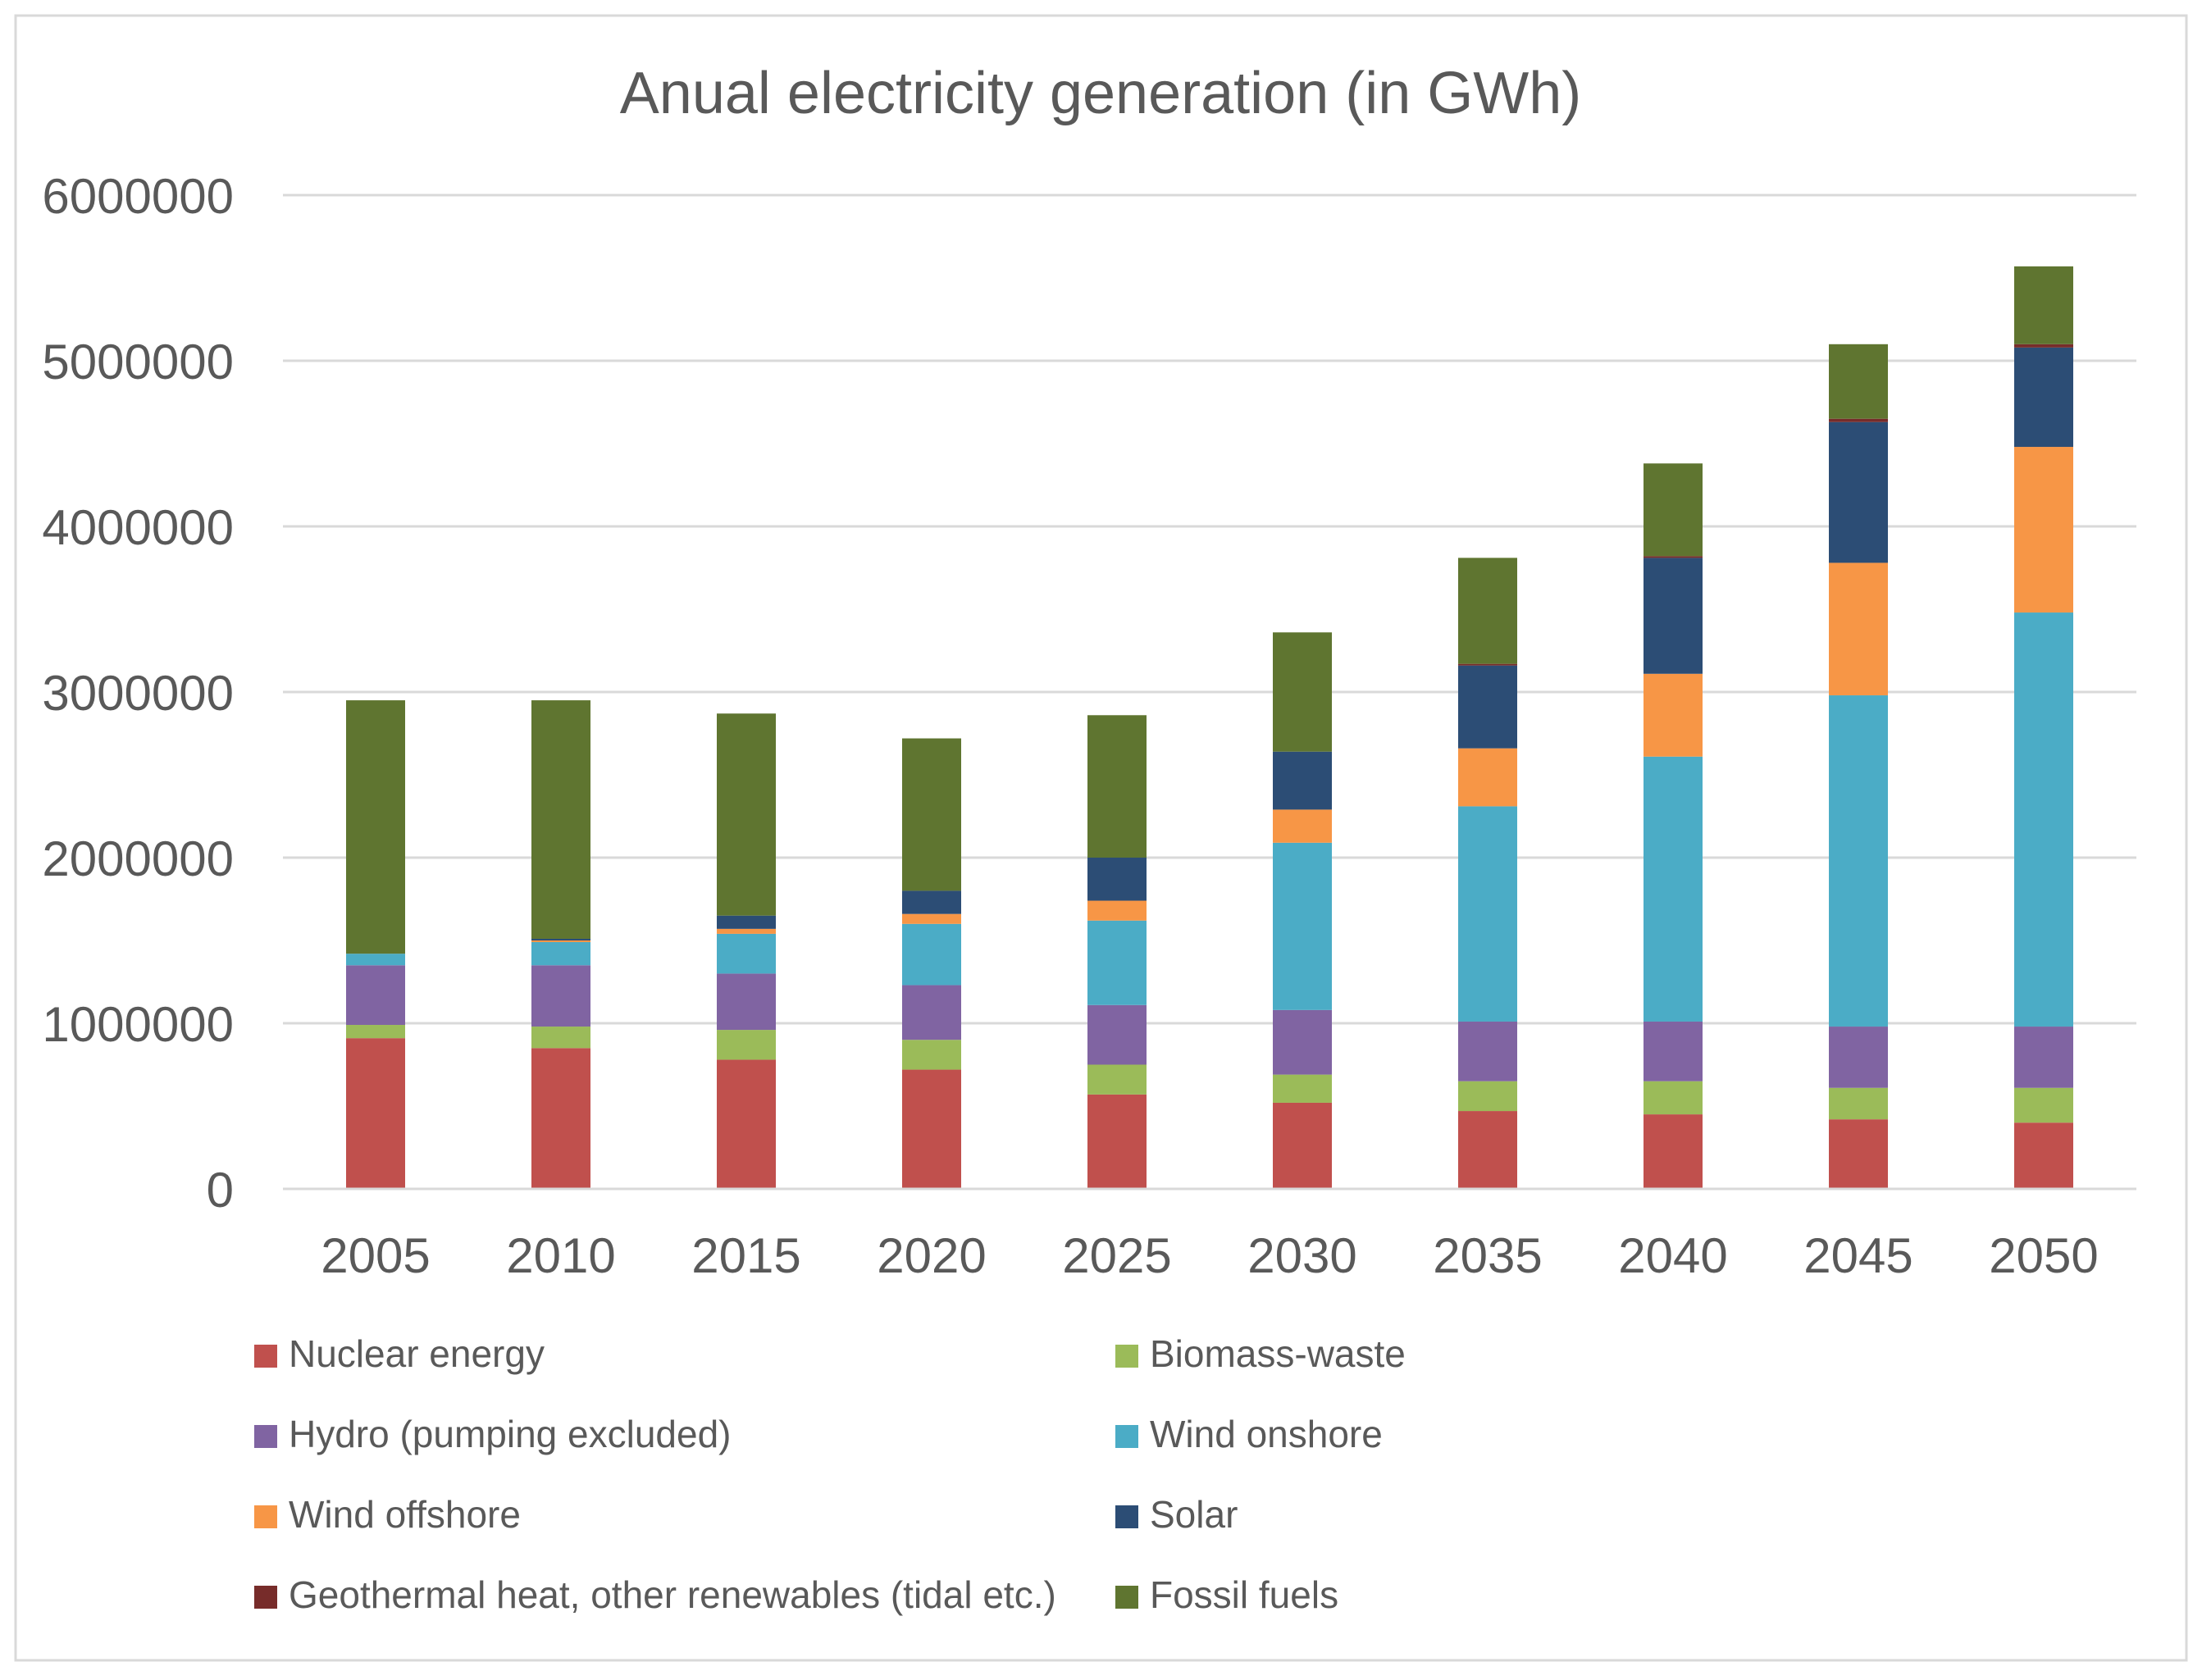  I want to click on bar-segment-2050-fossil-fuels, so click(2044, 305).